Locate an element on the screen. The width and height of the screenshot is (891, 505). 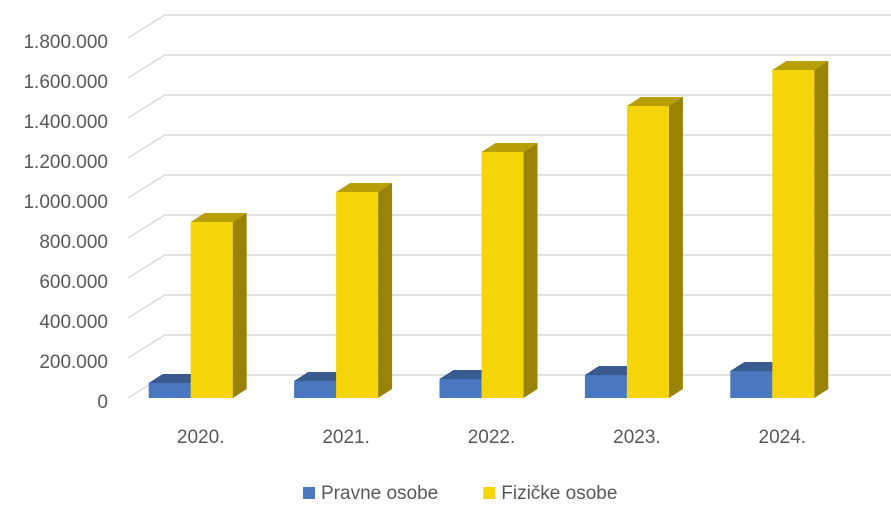
y-tick-label: 200.000 is located at coordinates (73, 362).